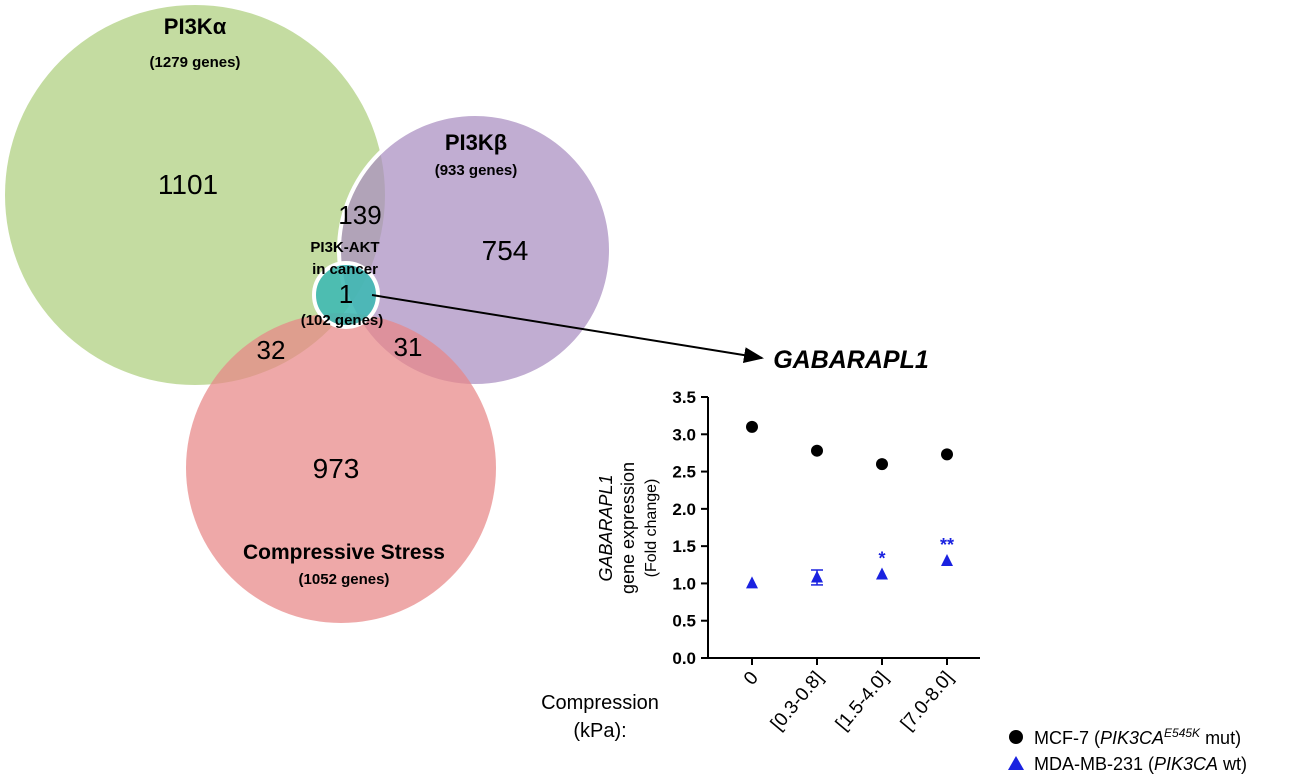 The height and width of the screenshot is (774, 1299). I want to click on venn-count-core: 1, so click(346, 294).